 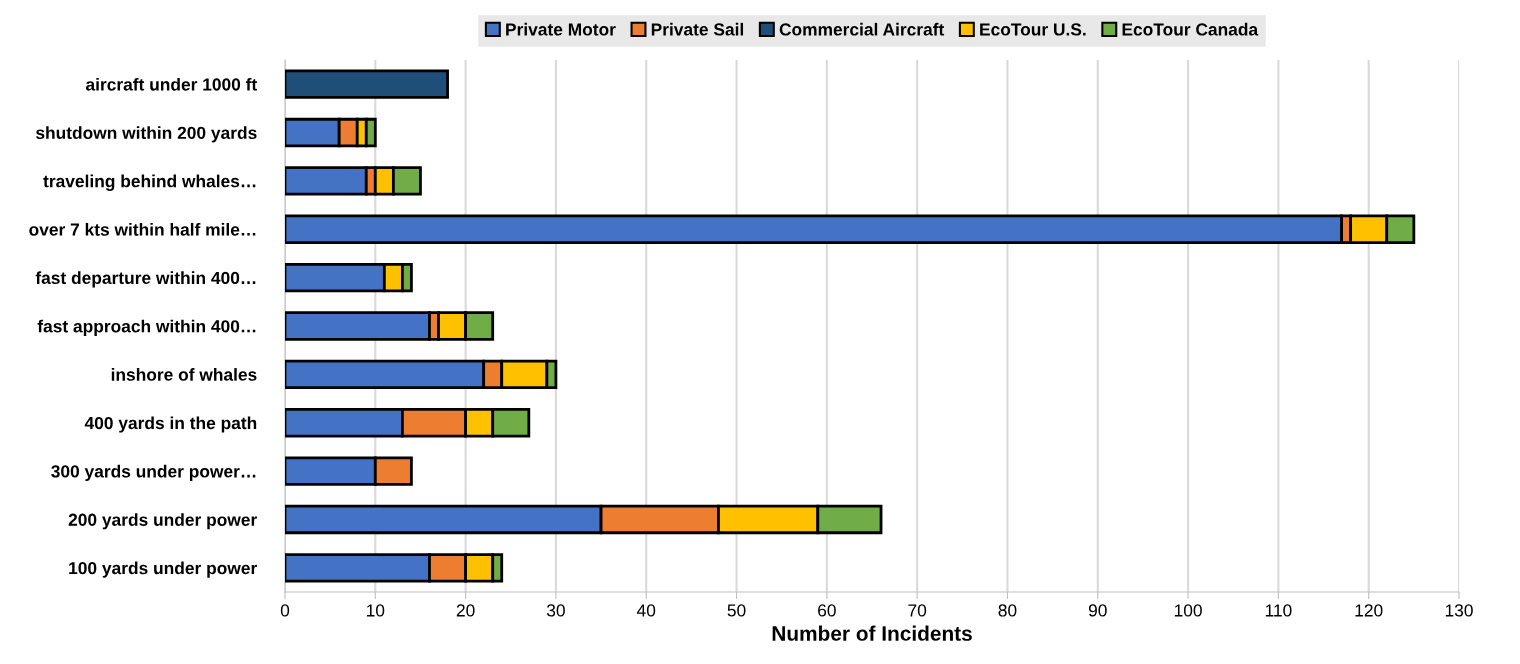 What do you see at coordinates (1033, 29) in the screenshot?
I see `legend-label: EcoTour U.S.` at bounding box center [1033, 29].